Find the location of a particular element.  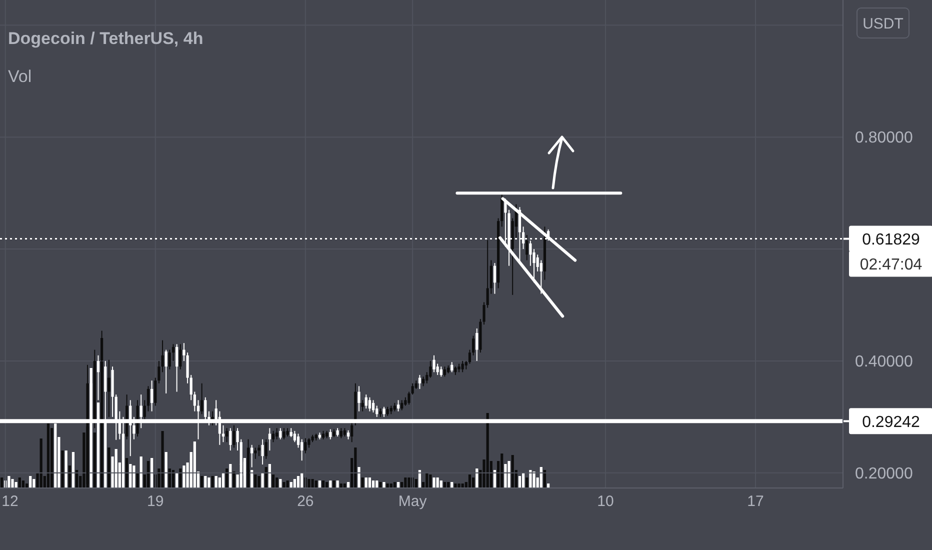

x-tick-label: 19 is located at coordinates (155, 501).